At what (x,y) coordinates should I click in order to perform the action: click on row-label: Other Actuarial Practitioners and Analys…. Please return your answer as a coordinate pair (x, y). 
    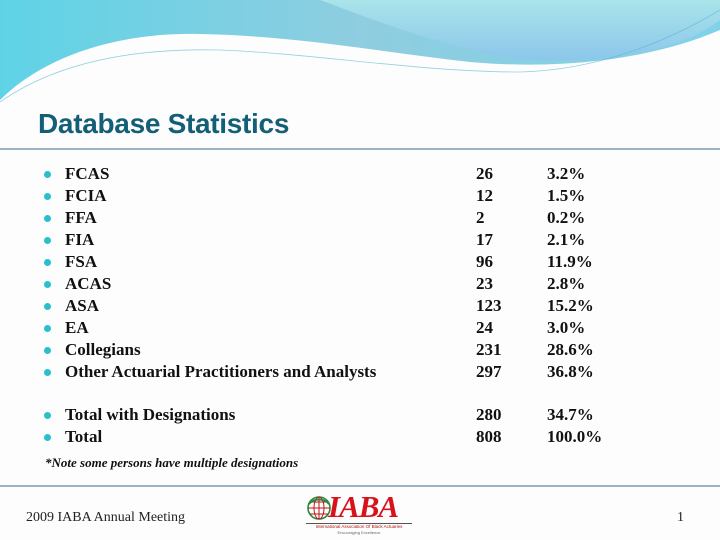
    Looking at the image, I should click on (221, 371).